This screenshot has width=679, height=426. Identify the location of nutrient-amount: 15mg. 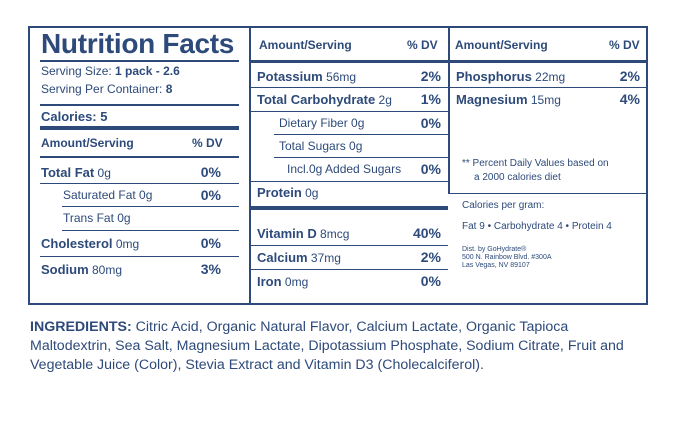
(544, 100).